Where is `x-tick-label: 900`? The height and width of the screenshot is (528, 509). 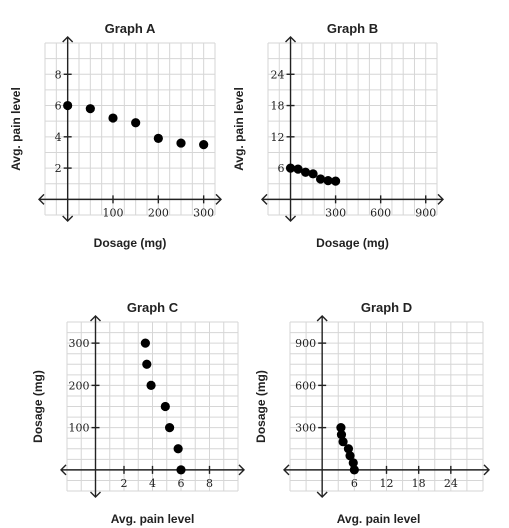
x-tick-label: 900 is located at coordinates (425, 212).